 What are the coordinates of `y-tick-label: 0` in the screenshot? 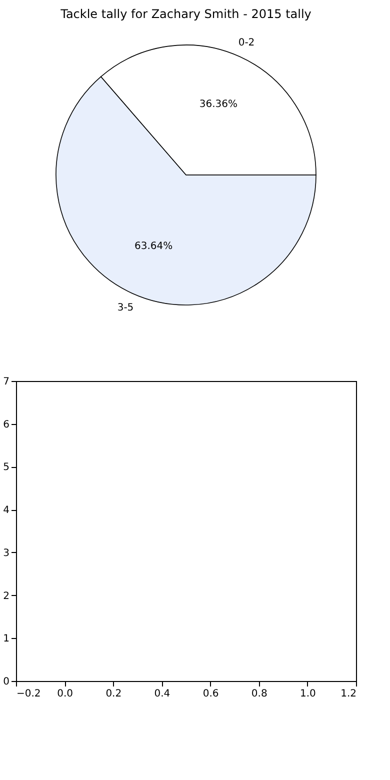 It's located at (6, 682).